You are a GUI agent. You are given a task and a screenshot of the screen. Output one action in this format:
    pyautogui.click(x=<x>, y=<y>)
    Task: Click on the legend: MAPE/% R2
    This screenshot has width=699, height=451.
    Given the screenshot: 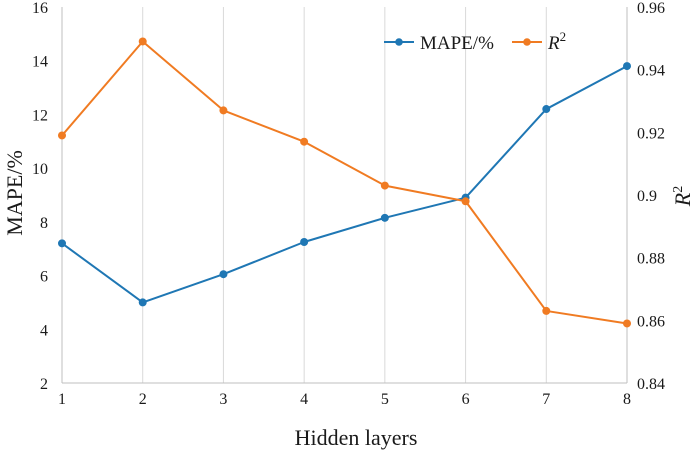 What is the action you would take?
    pyautogui.click(x=475, y=41)
    